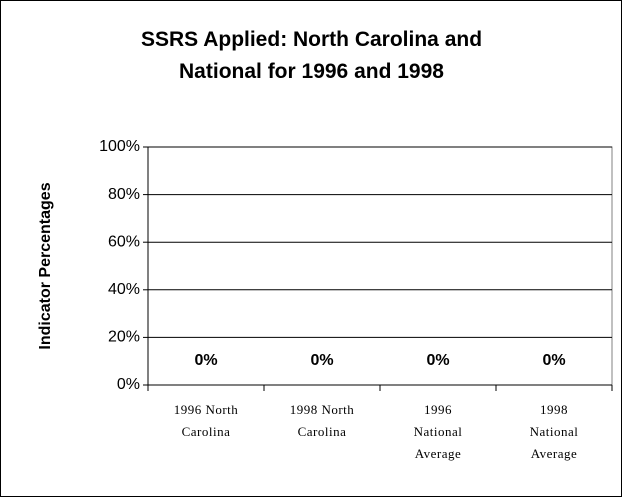  What do you see at coordinates (124, 194) in the screenshot?
I see `y-tick-label: 80%` at bounding box center [124, 194].